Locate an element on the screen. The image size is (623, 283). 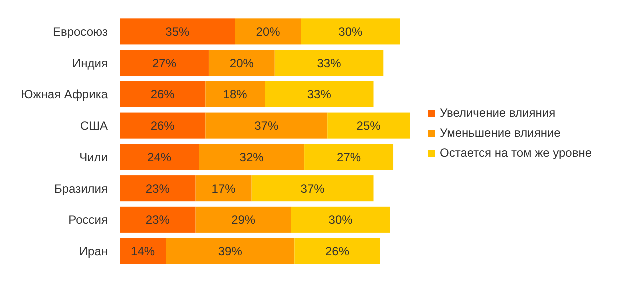
data-label: 14% is located at coordinates (143, 251).